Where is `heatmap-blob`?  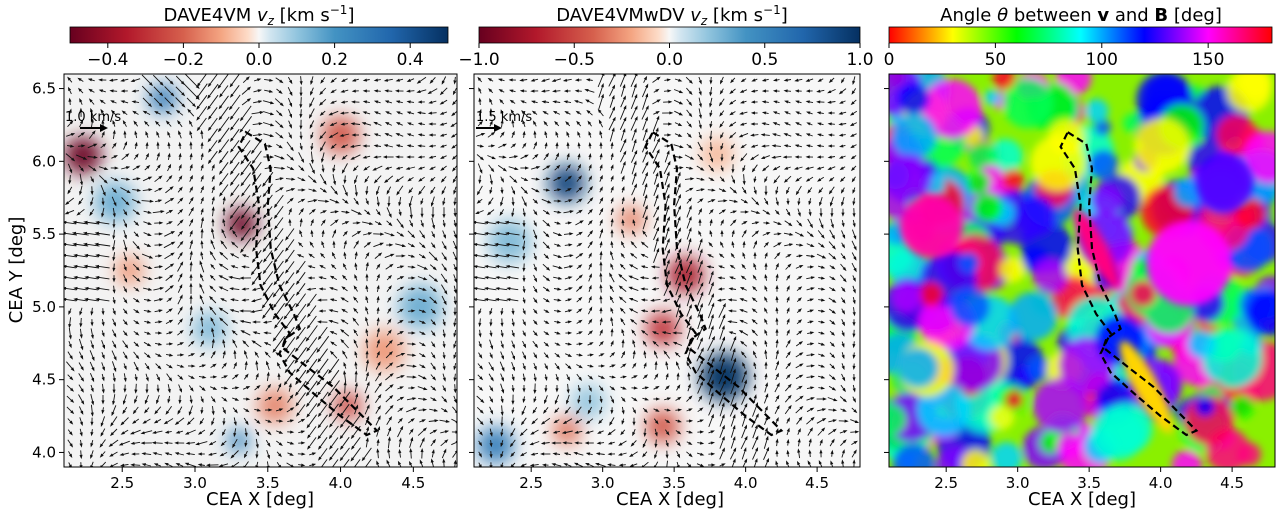 heatmap-blob is located at coordinates (588, 401).